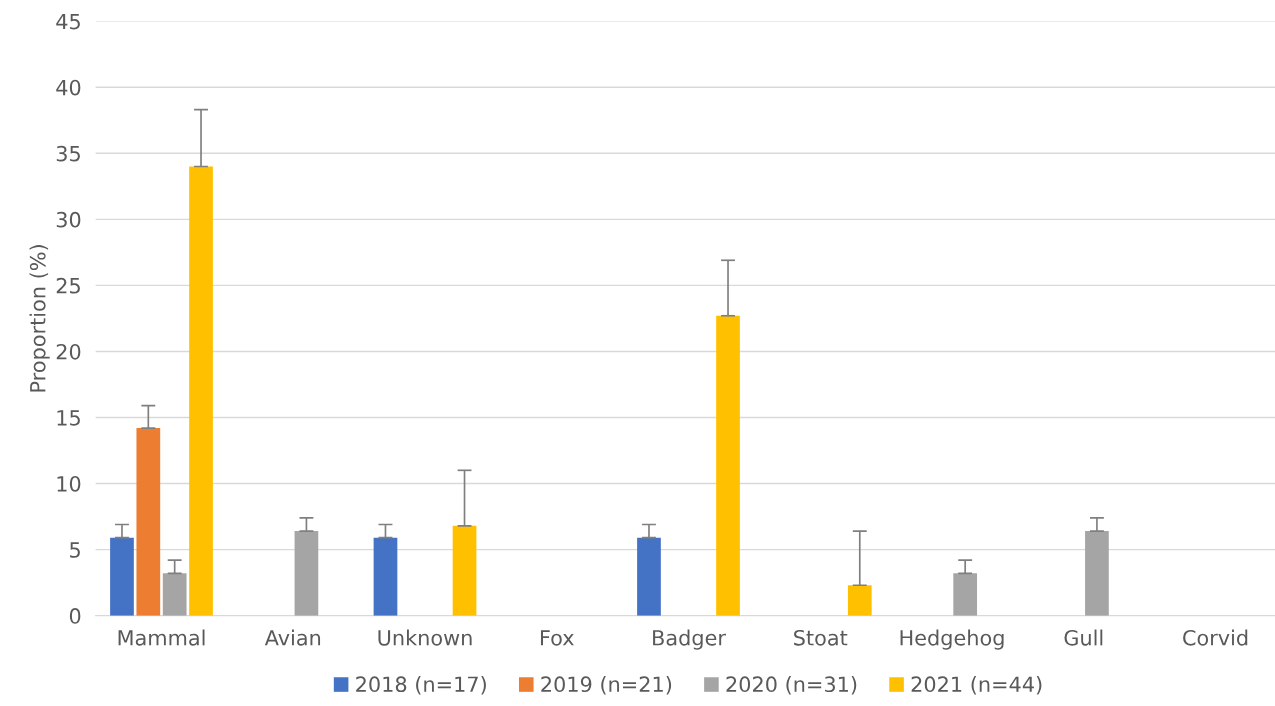  Describe the element at coordinates (425, 637) in the screenshot. I see `x-tick-label: Unknown` at that location.